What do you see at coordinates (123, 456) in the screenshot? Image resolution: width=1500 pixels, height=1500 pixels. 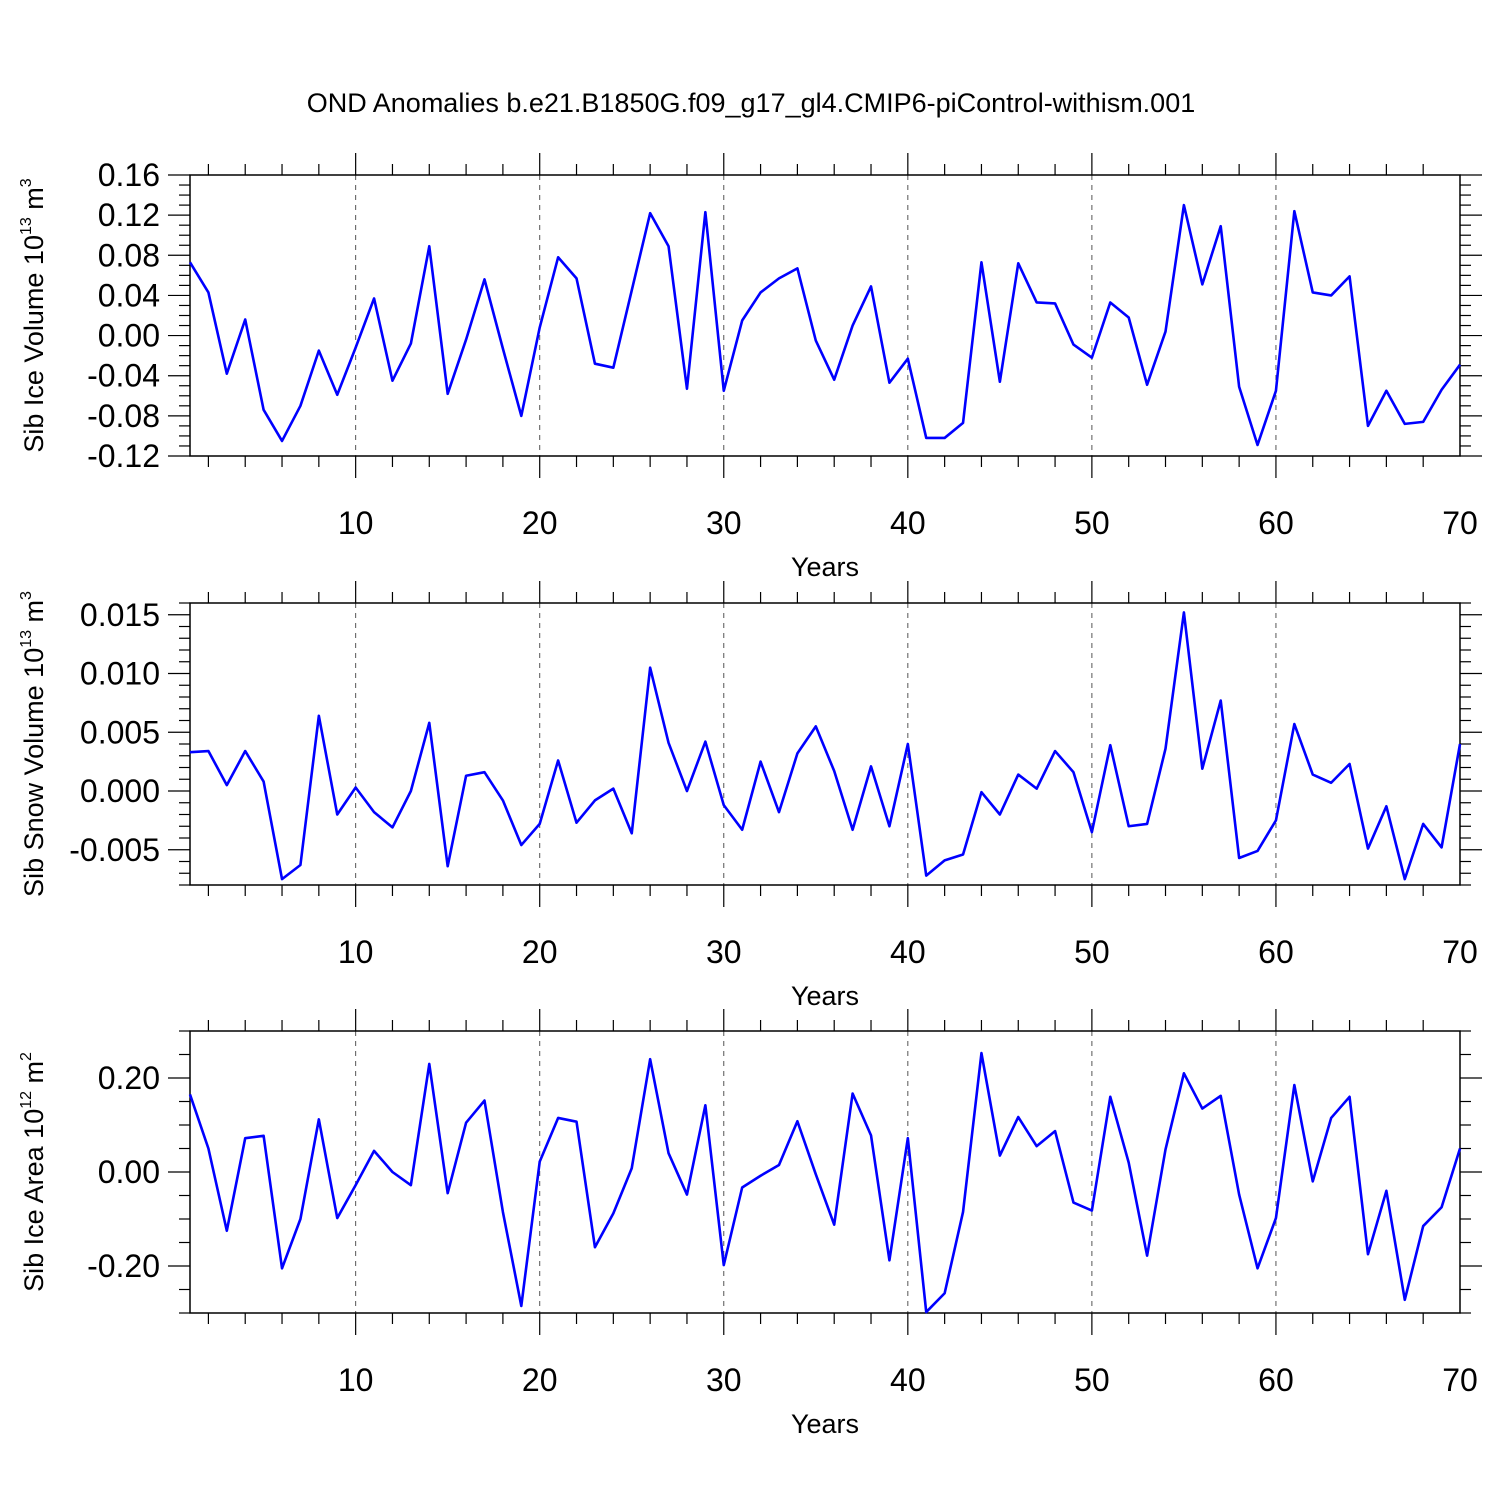 I see `y-tick-label: -0.12` at bounding box center [123, 456].